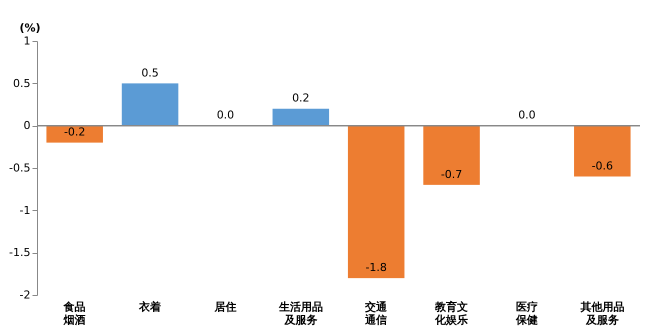 The width and height of the screenshot is (651, 331). I want to click on x-tick-label: 食品烟酒, so click(74, 313).